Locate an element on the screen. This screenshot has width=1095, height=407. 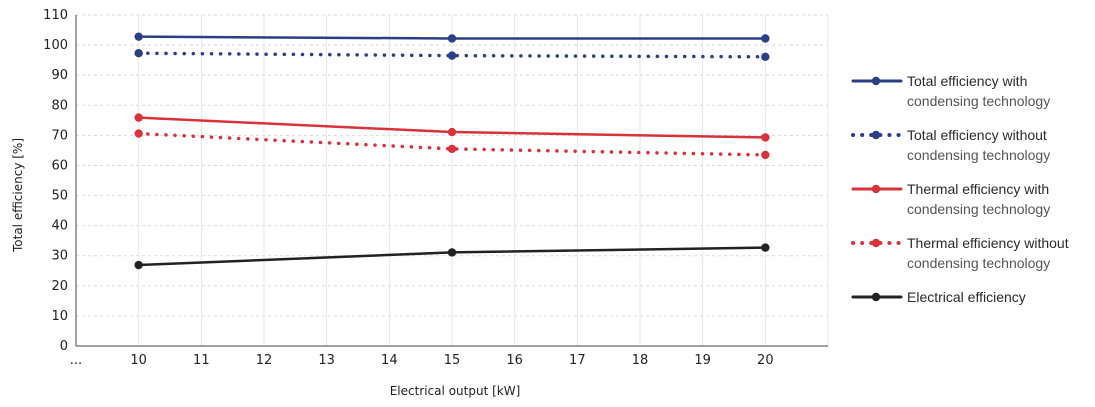
y-tick-label: 100 is located at coordinates (55, 45).